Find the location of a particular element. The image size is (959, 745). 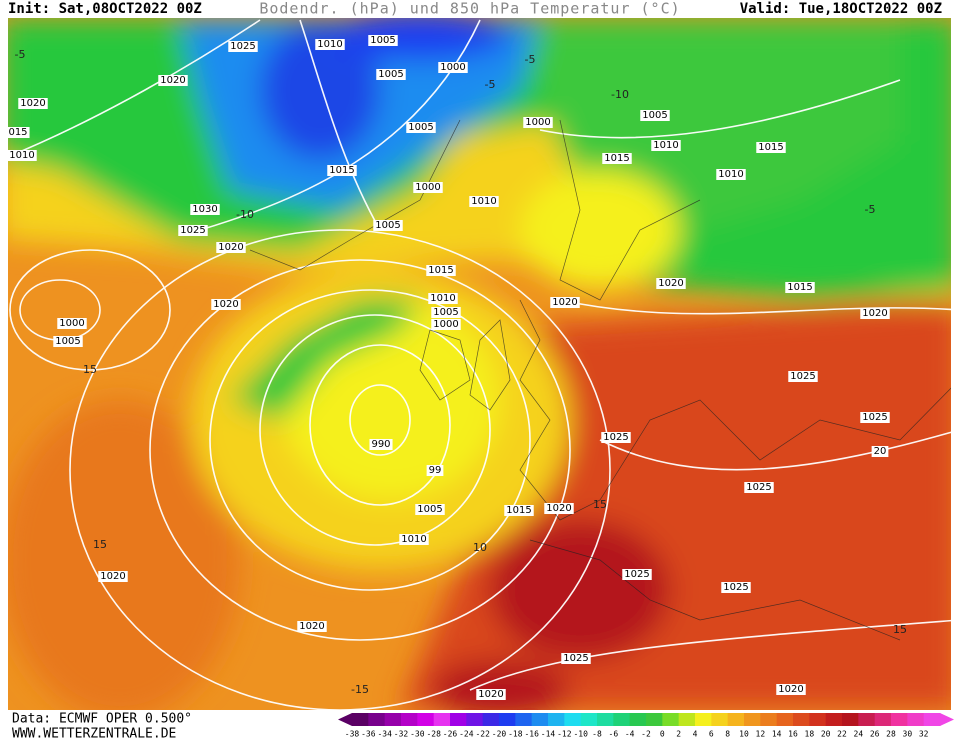

temperature-label: -5 is located at coordinates (870, 209).